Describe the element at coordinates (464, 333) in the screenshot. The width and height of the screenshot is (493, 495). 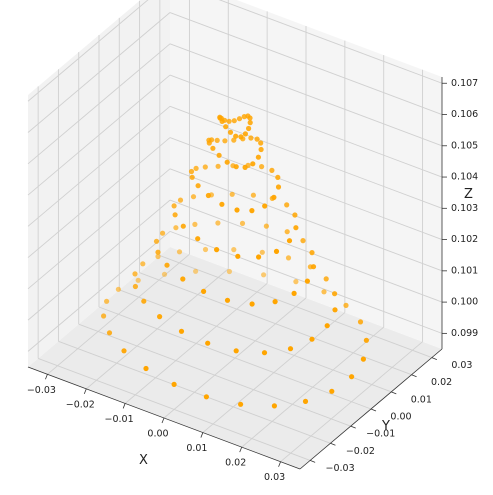
I see `z-tick-label: 0.099` at that location.